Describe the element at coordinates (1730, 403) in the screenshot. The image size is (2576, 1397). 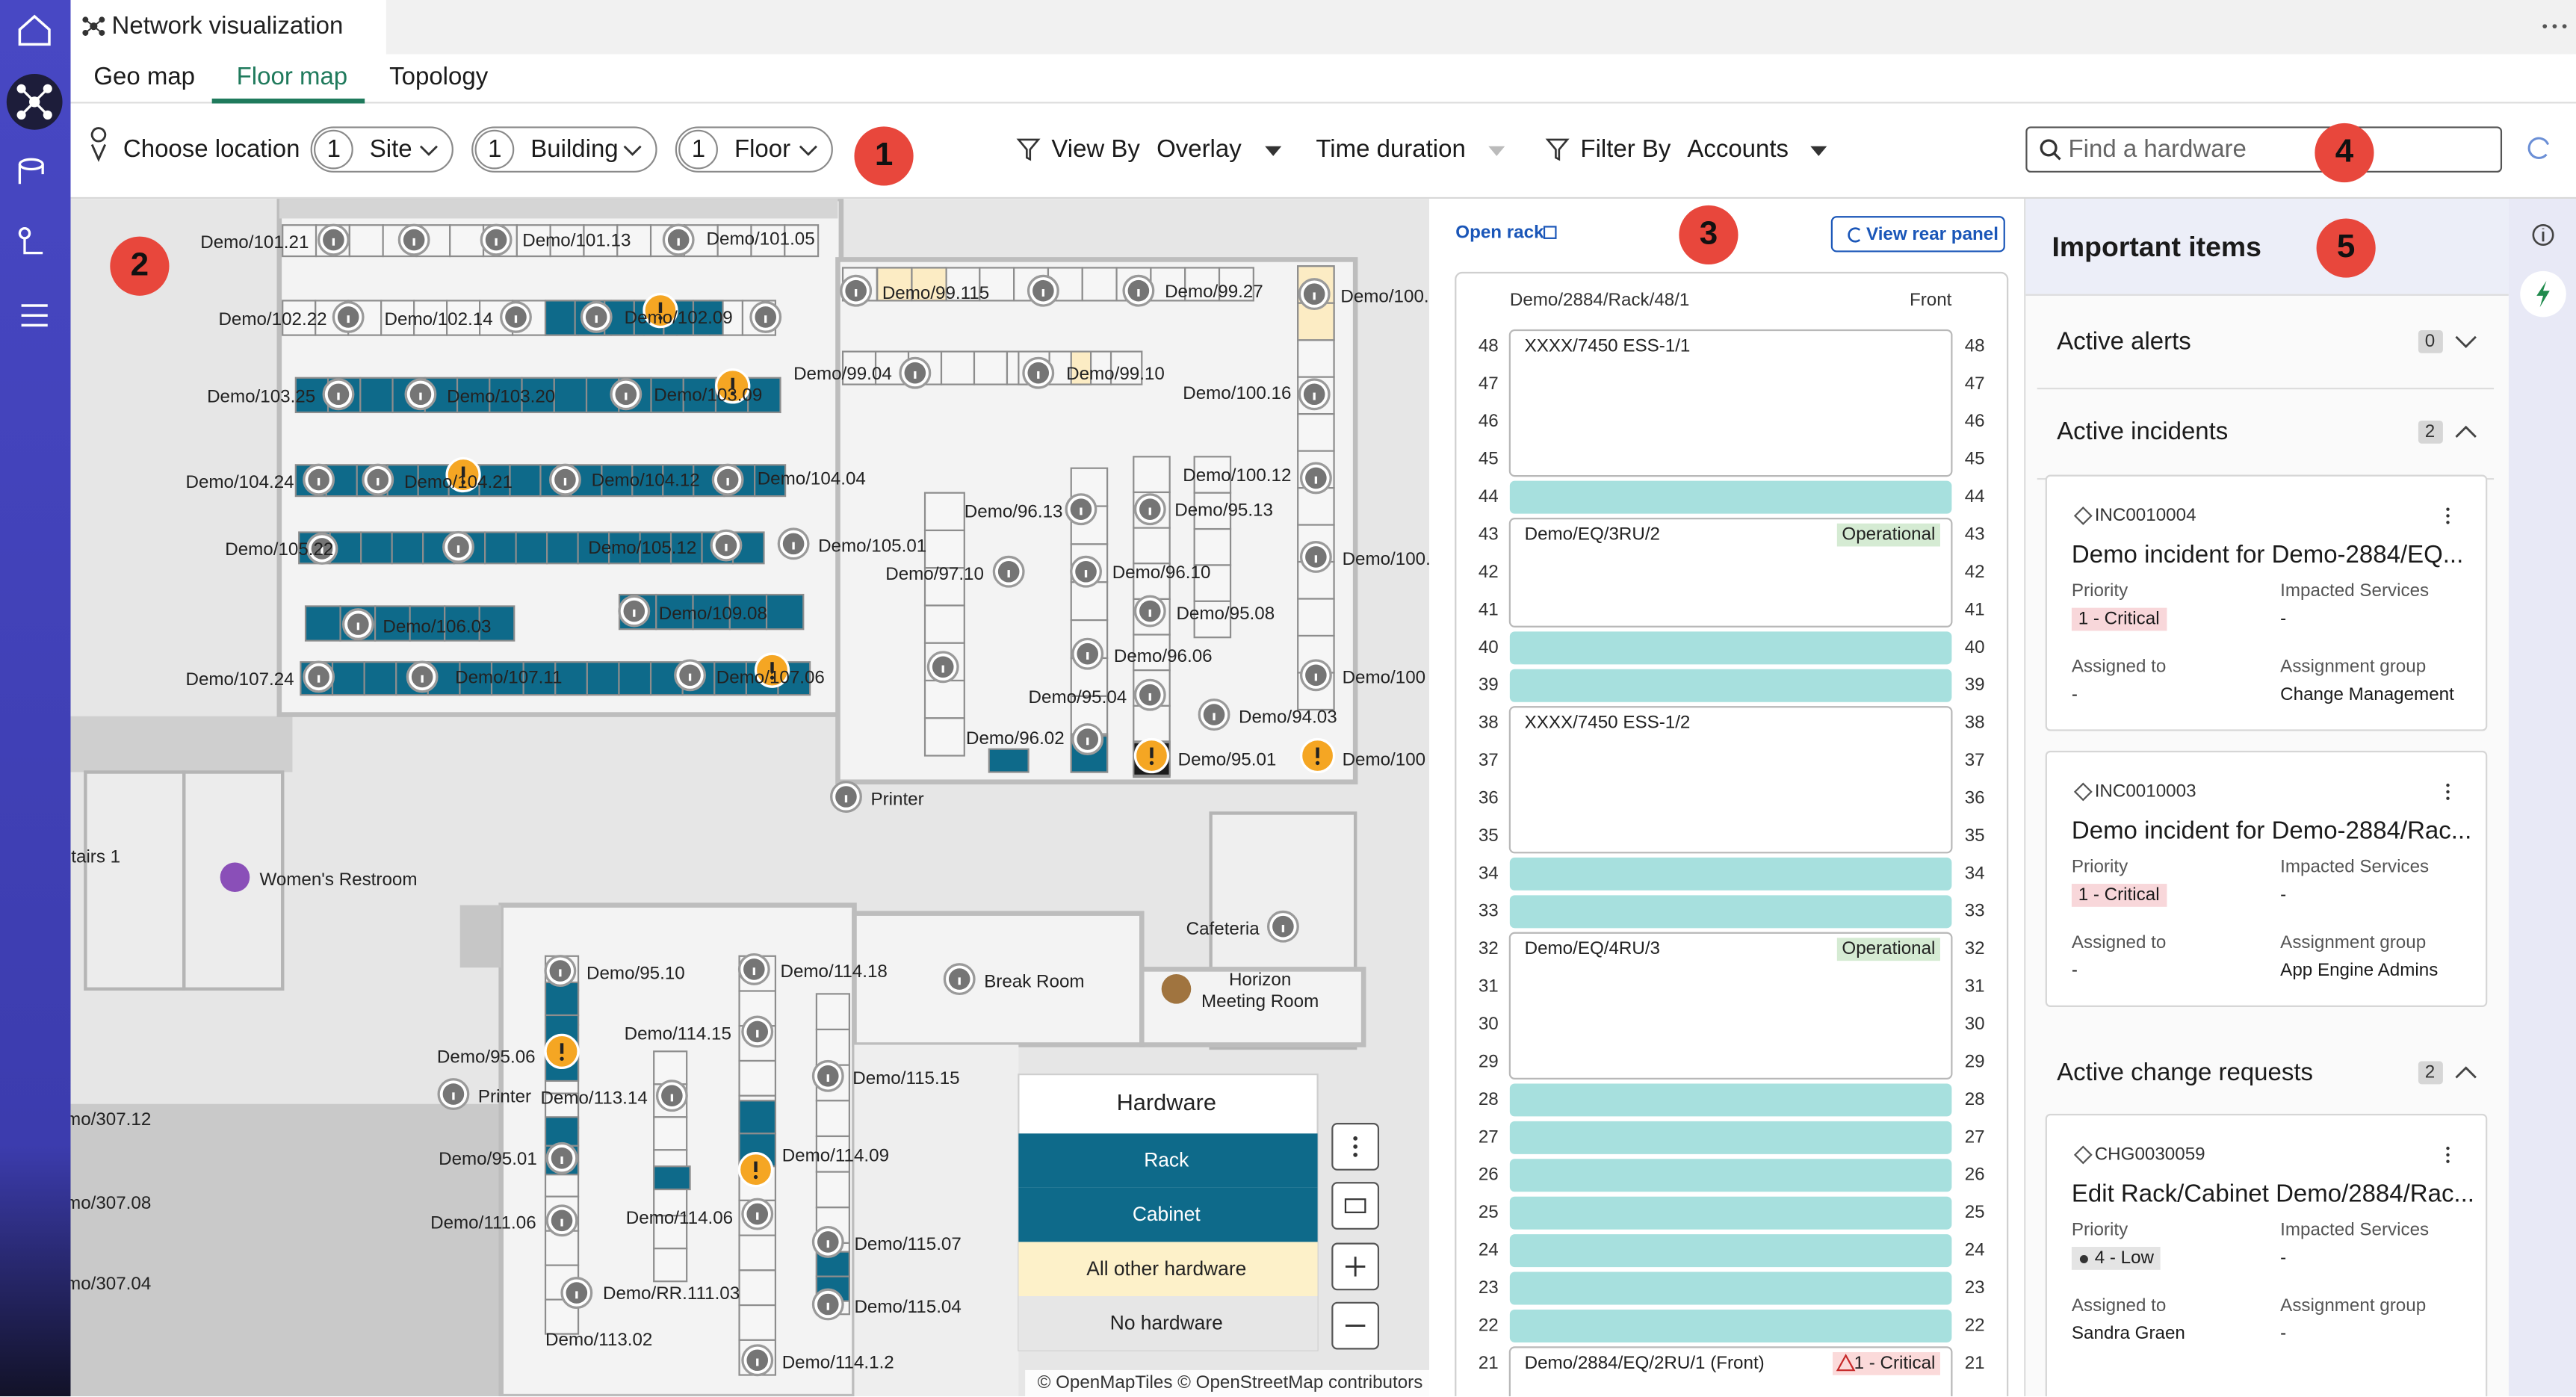
I see `rack-device: XXXX/7450 ESS-1/1` at that location.